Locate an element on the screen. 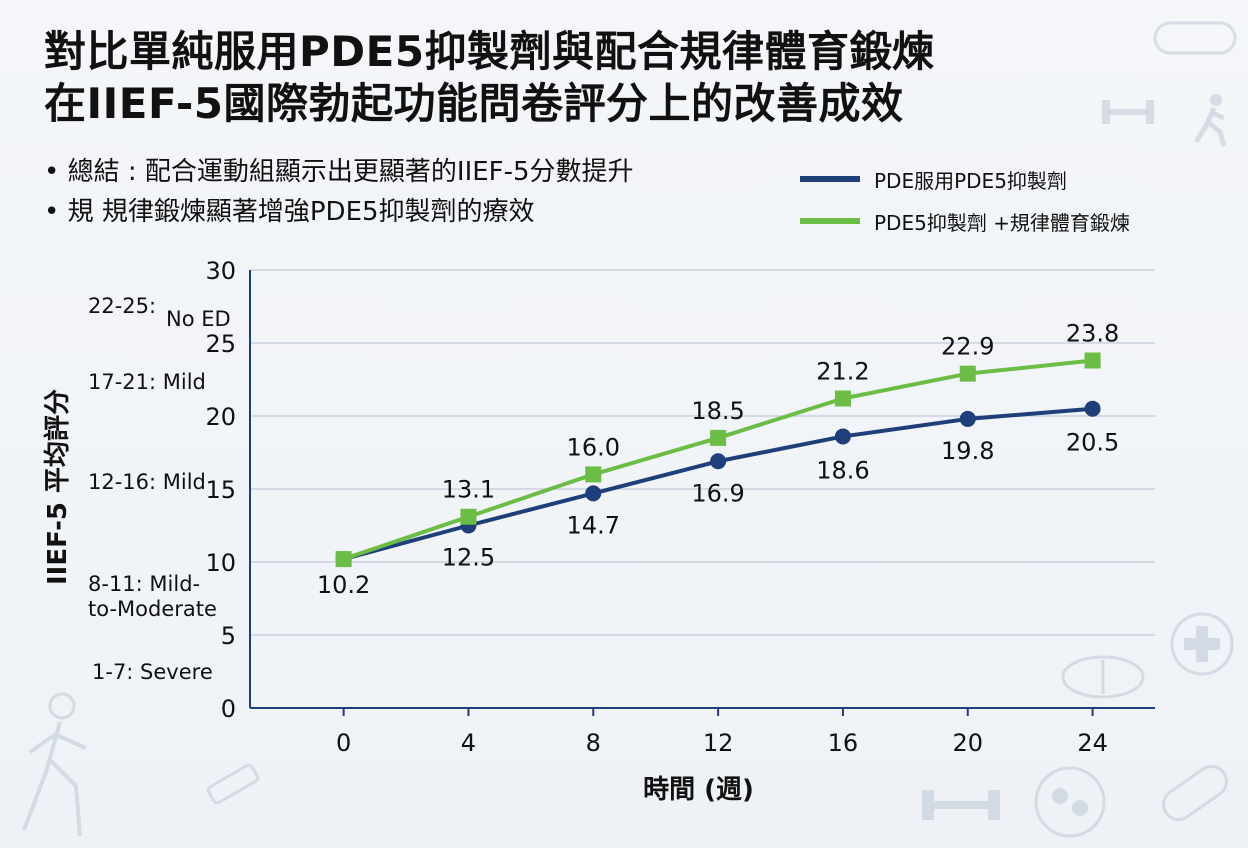 This screenshot has width=1248, height=848. title-line-1: 對比單純服用PDE5抑製劑與配合規律體育鍛煉 is located at coordinates (489, 51).